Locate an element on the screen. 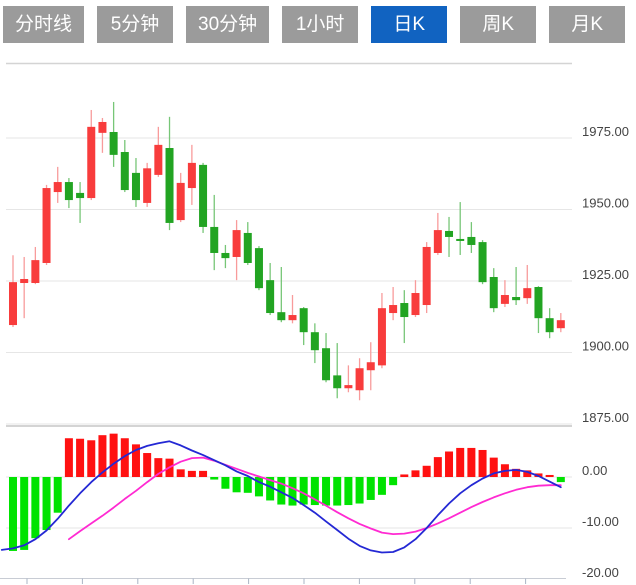 The image size is (636, 585). dea-line is located at coordinates (315, 498).